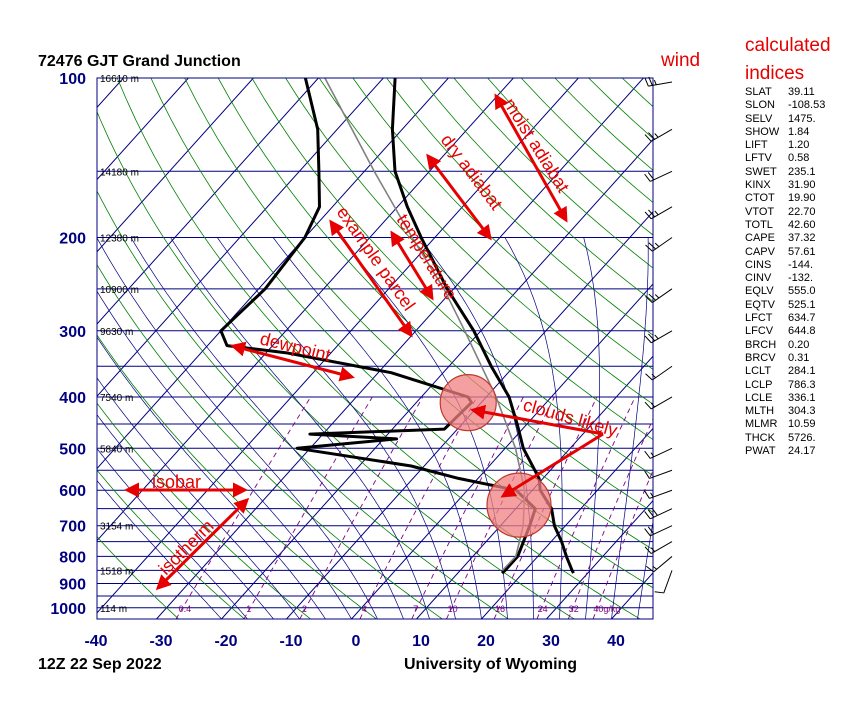 This screenshot has width=864, height=720. Describe the element at coordinates (225, 641) in the screenshot. I see `temperature-tick-label: -20` at that location.